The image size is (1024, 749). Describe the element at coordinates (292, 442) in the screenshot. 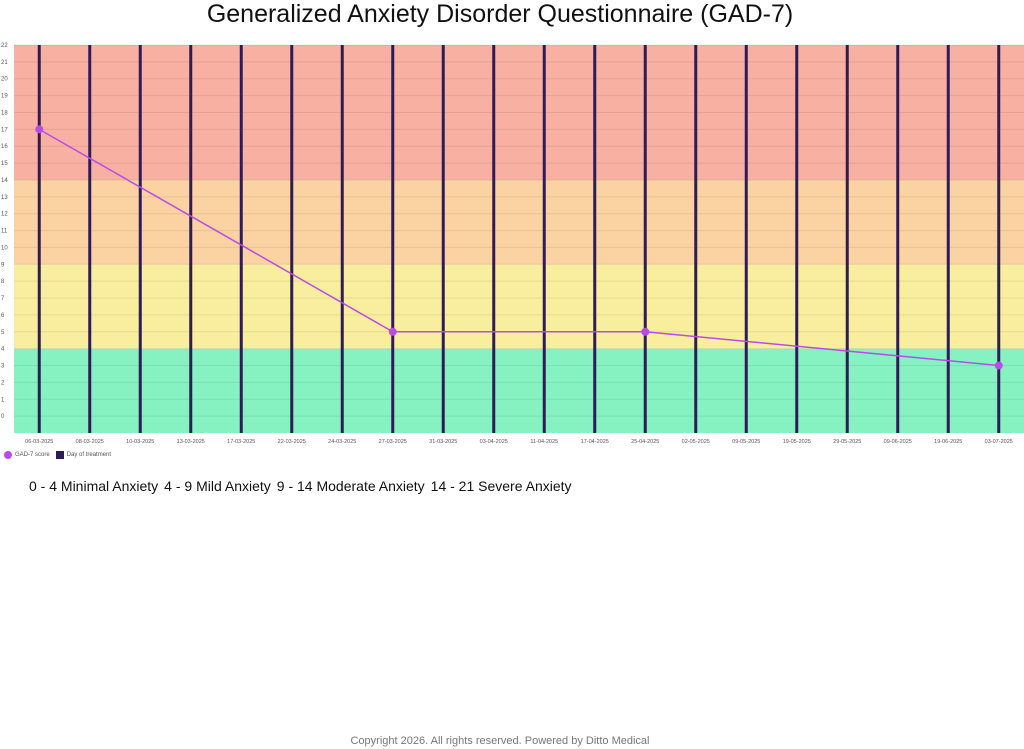

I see `x-tick-label: 22-03-2025` at that location.